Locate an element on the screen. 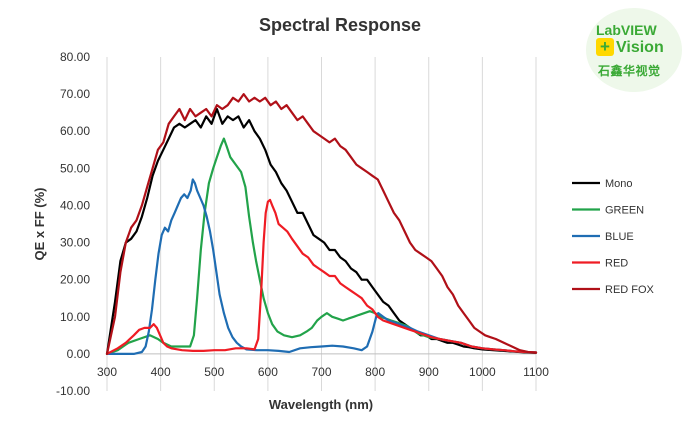  y-tick-label: 40.00 is located at coordinates (75, 205).